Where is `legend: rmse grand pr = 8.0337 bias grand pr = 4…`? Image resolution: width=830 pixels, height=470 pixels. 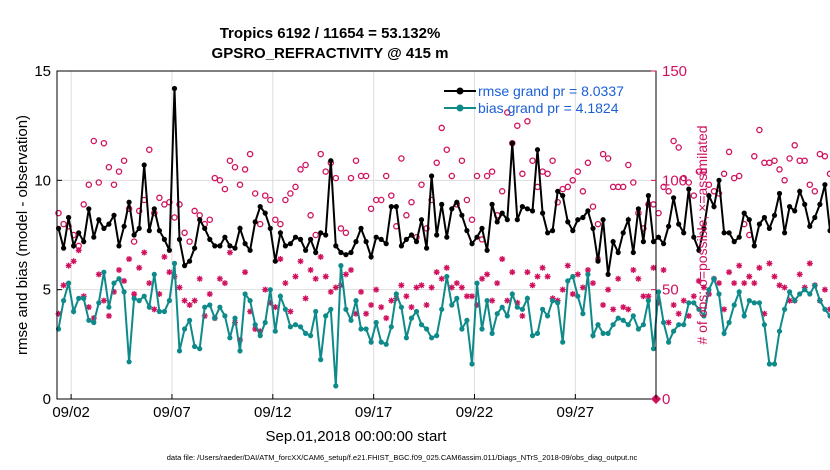
legend: rmse grand pr = 8.0337 bias grand pr = 4… is located at coordinates (534, 99).